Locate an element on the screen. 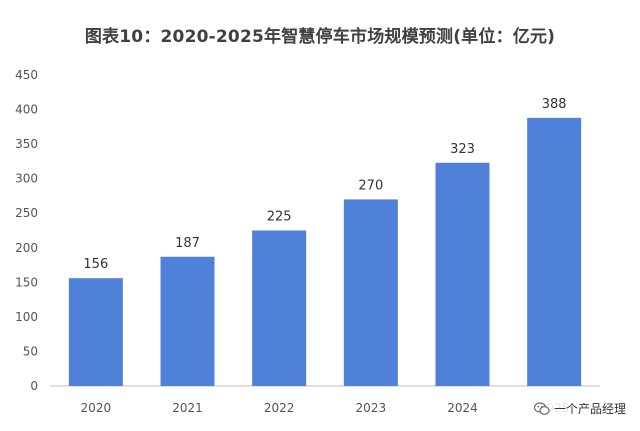 The width and height of the screenshot is (640, 431). y-tick-label: 50 is located at coordinates (30, 351).